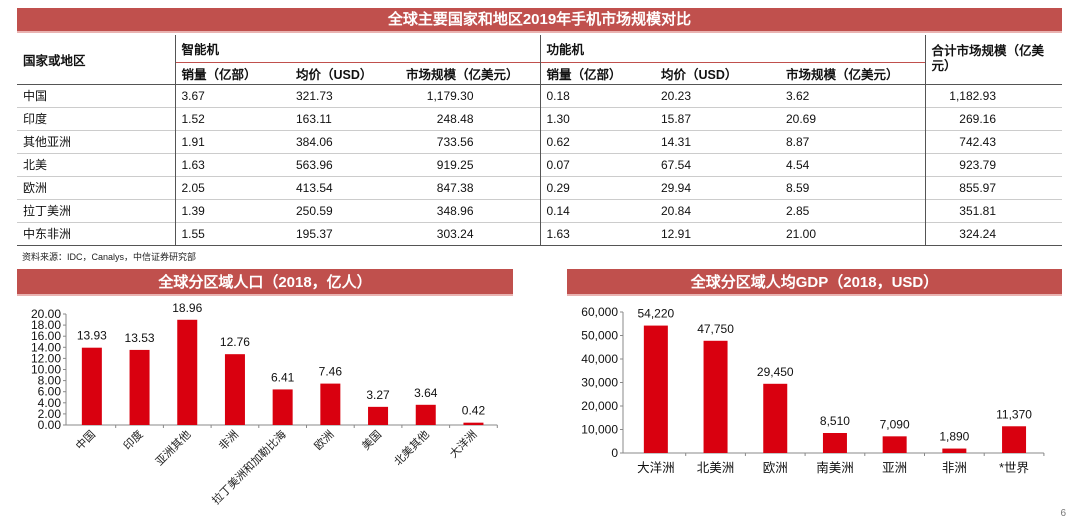 The image size is (1080, 521). What do you see at coordinates (412, 448) in the screenshot?
I see `x-tick-label: 北美其他` at bounding box center [412, 448].